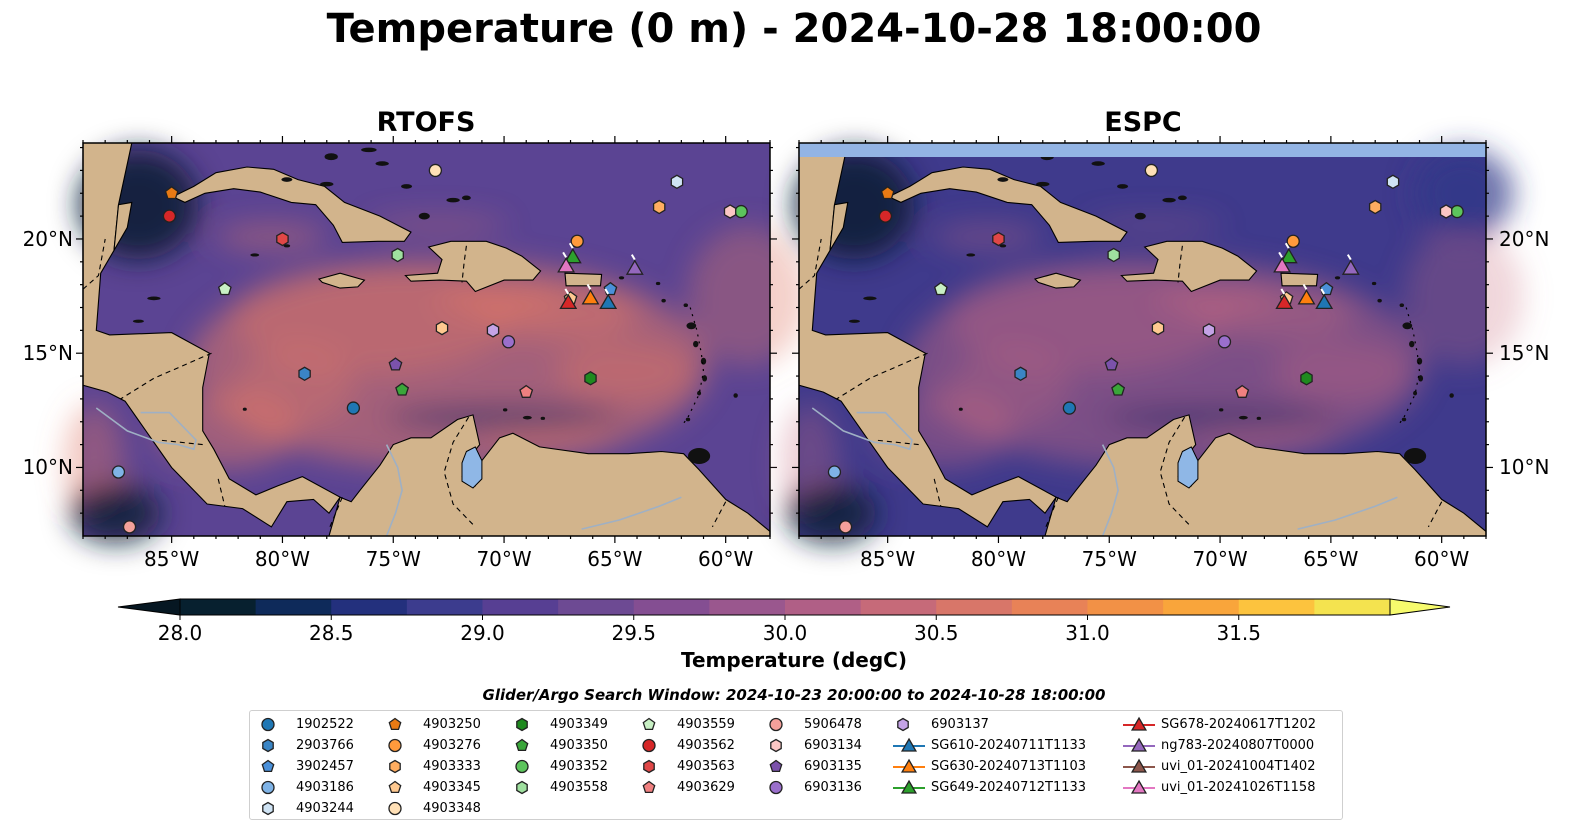 The width and height of the screenshot is (1588, 829). Describe the element at coordinates (211, 339) in the screenshot. I see `land-centralAmerica` at that location.